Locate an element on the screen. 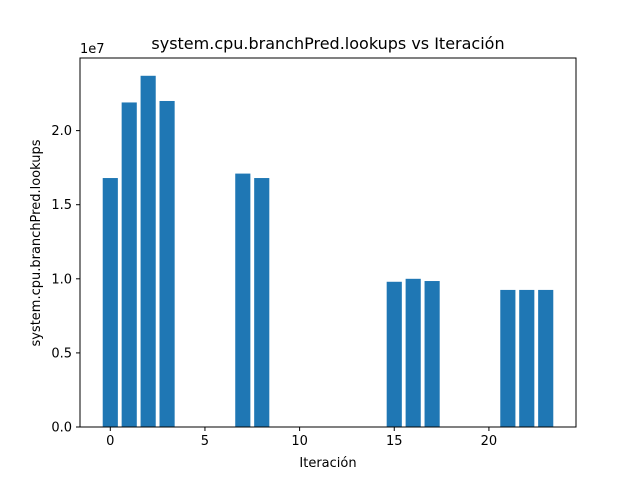 This screenshot has height=480, width=640. y-ticks-group: 0.0 0.5 1.0 1.5 2.0 is located at coordinates (65, 280).